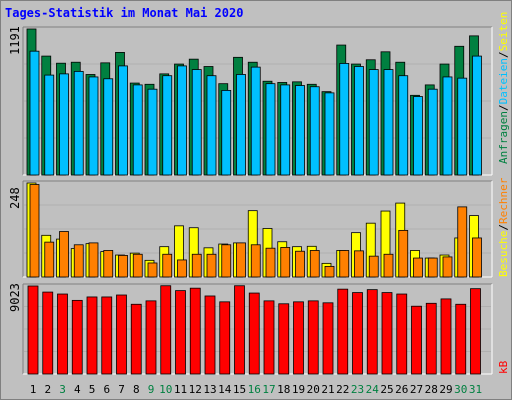  I want to click on day-label: 22, so click(343, 389).